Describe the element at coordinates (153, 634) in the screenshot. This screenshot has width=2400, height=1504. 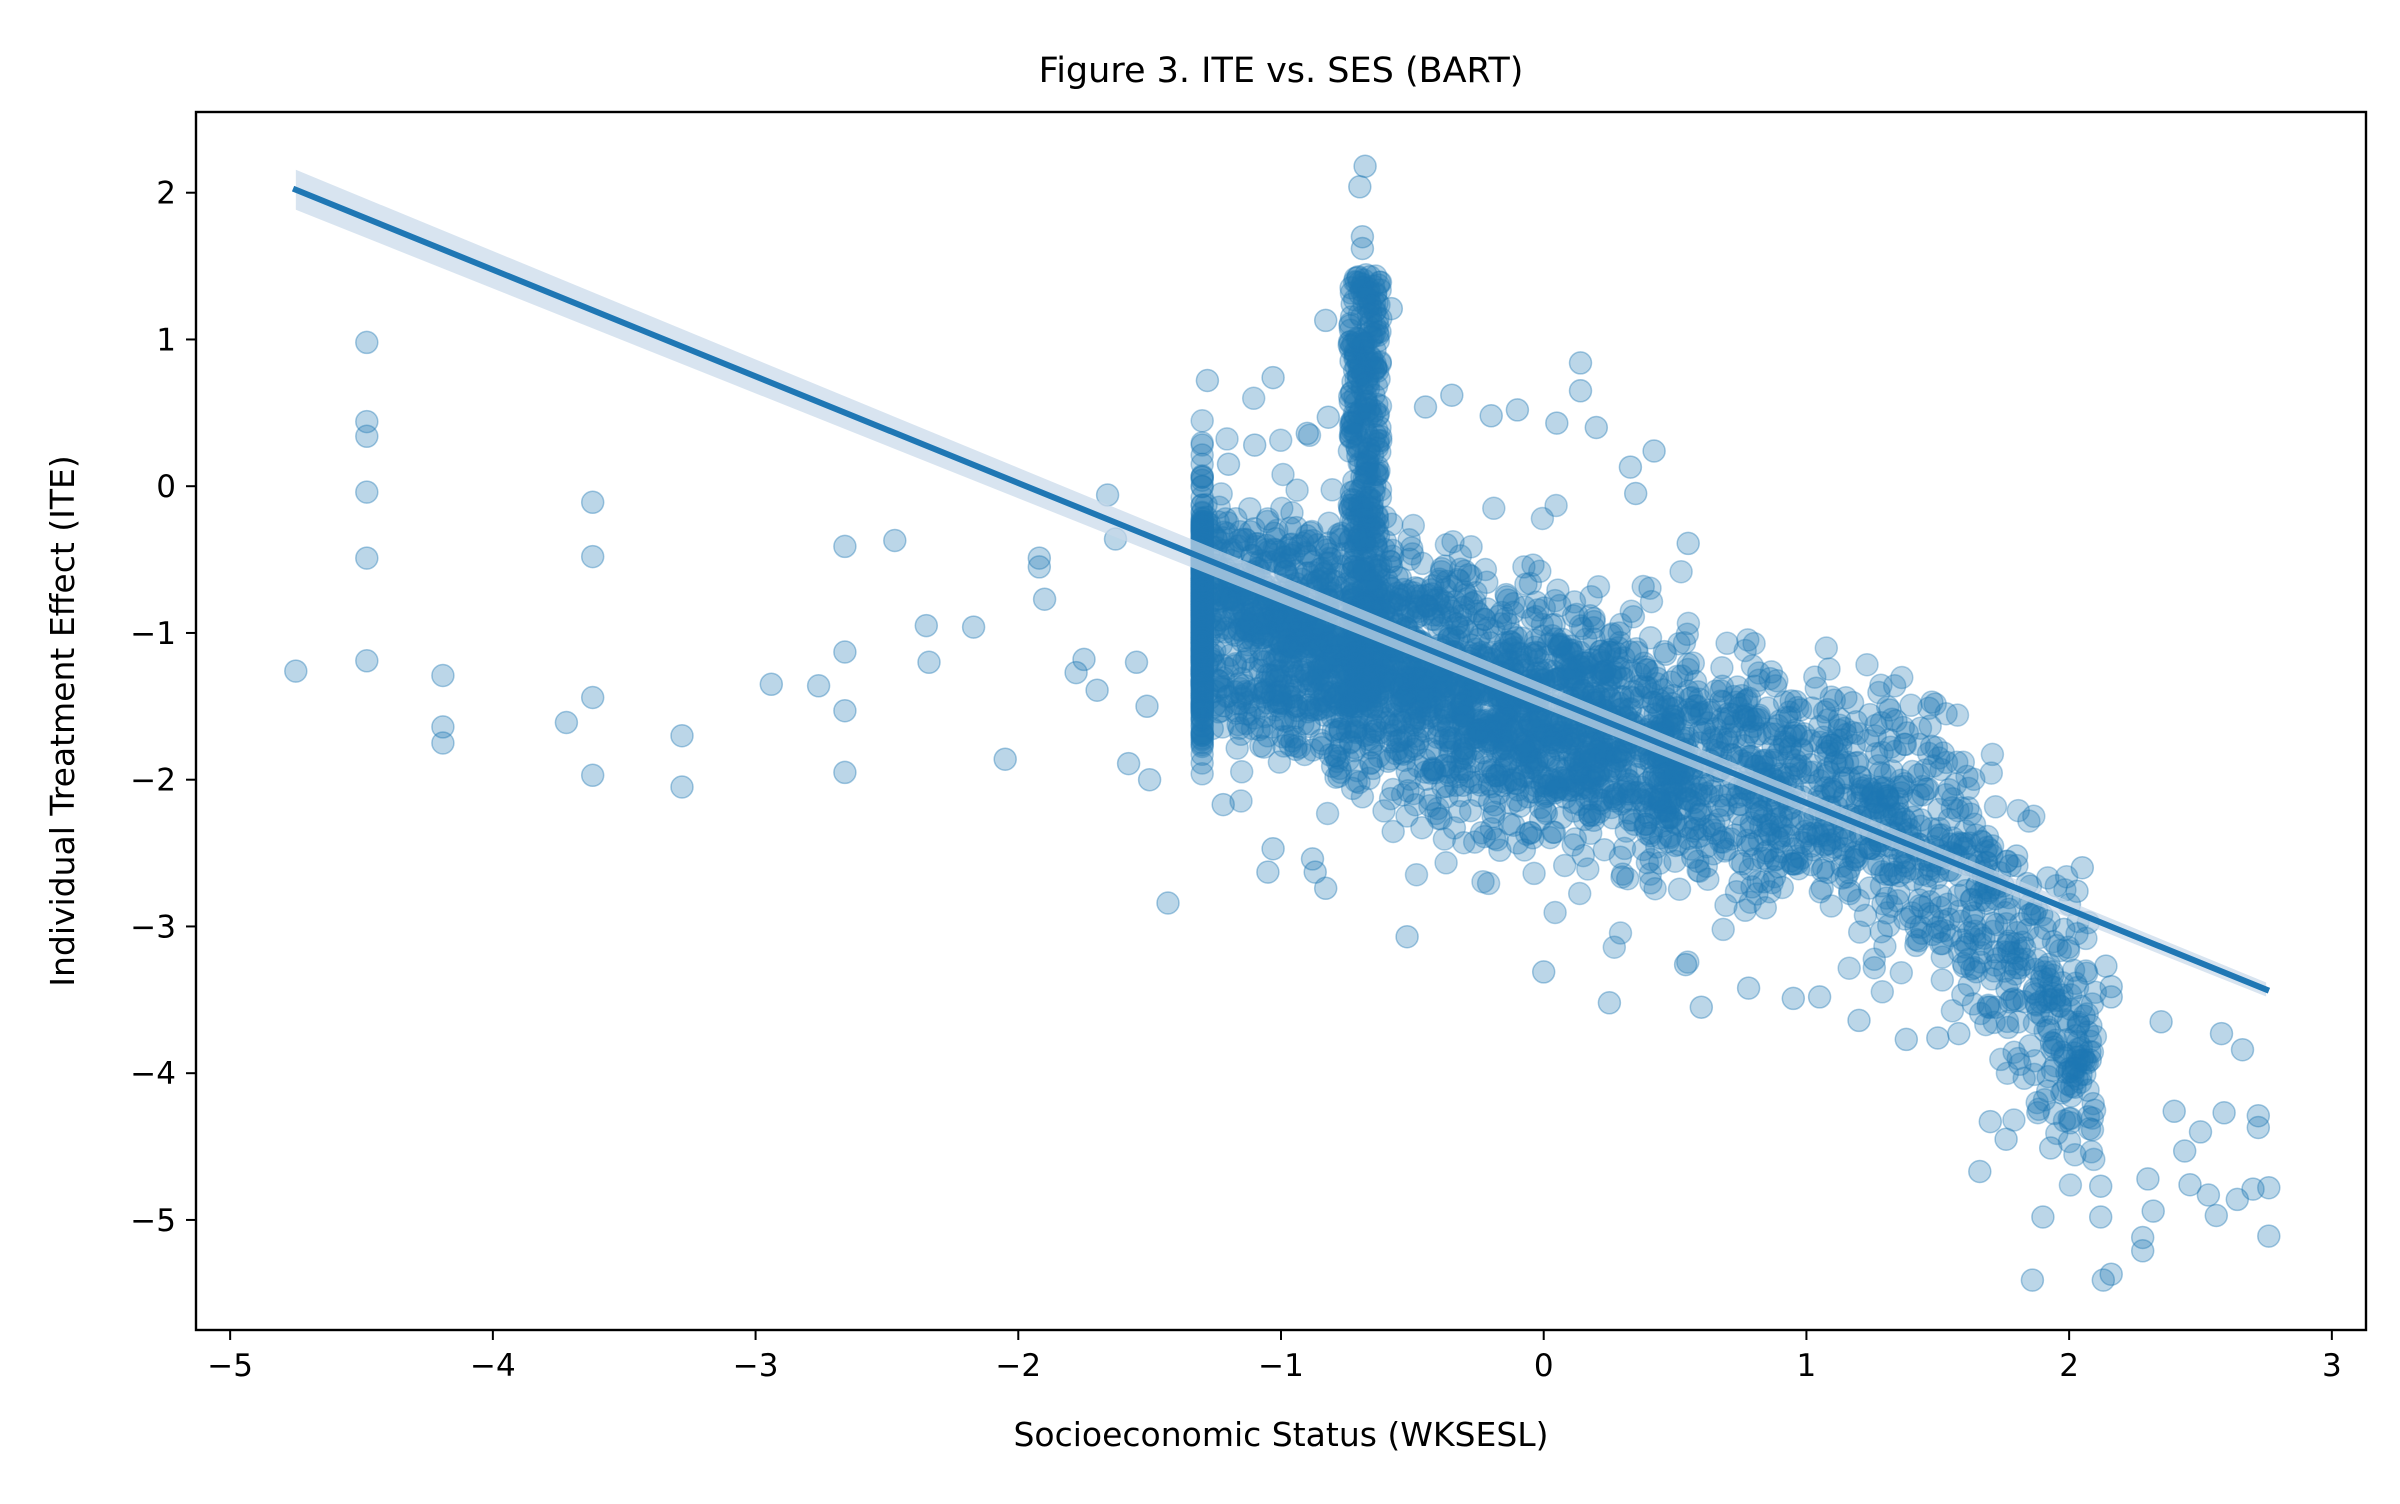
I see `y-tick-label: −1` at that location.